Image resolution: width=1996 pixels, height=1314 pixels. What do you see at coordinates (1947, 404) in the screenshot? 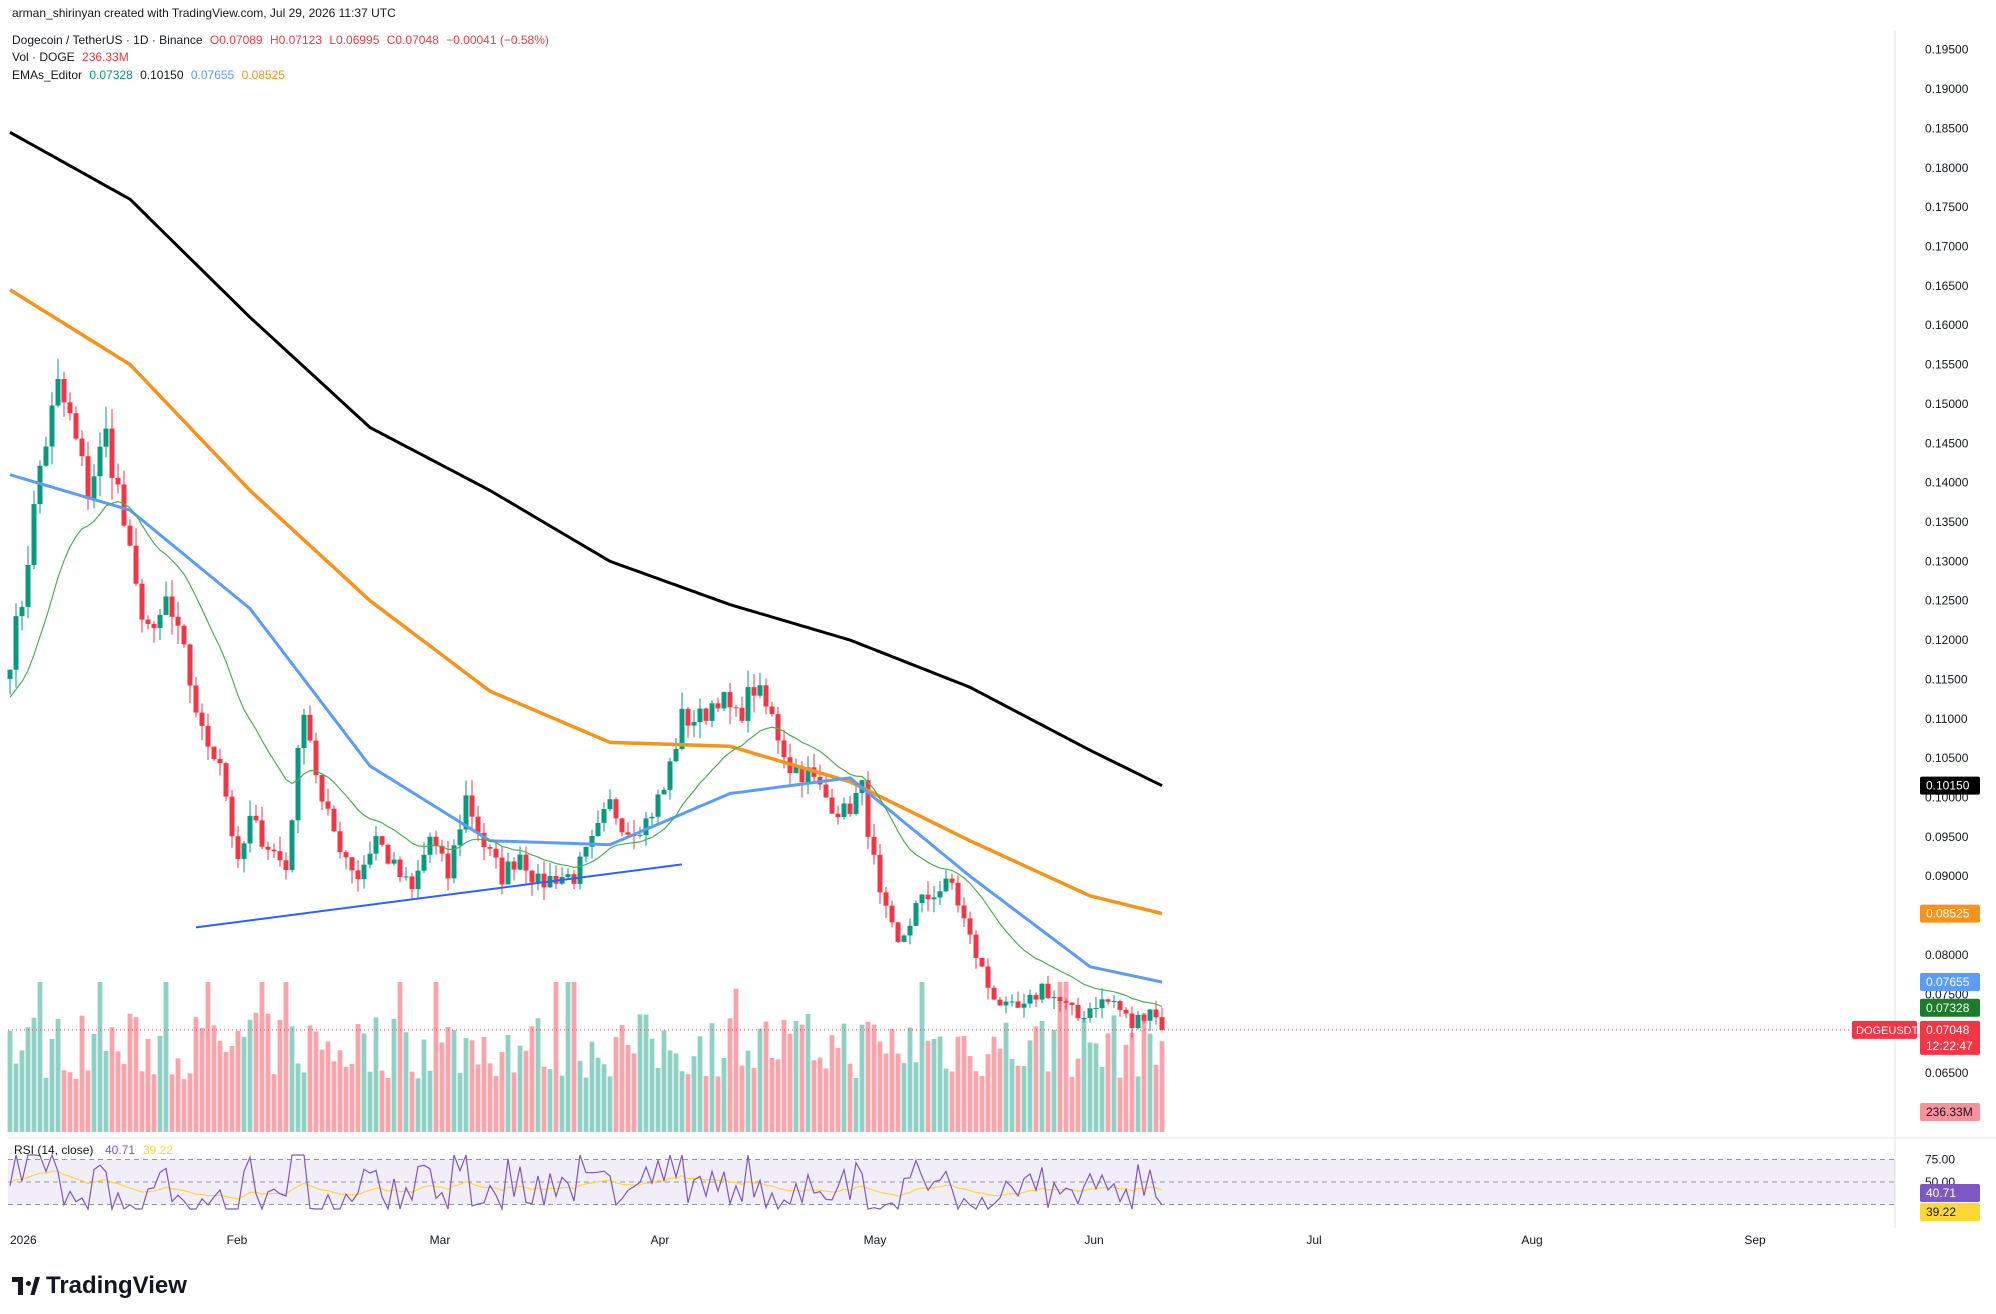
I see `price-tick-label: 0.15000` at bounding box center [1947, 404].